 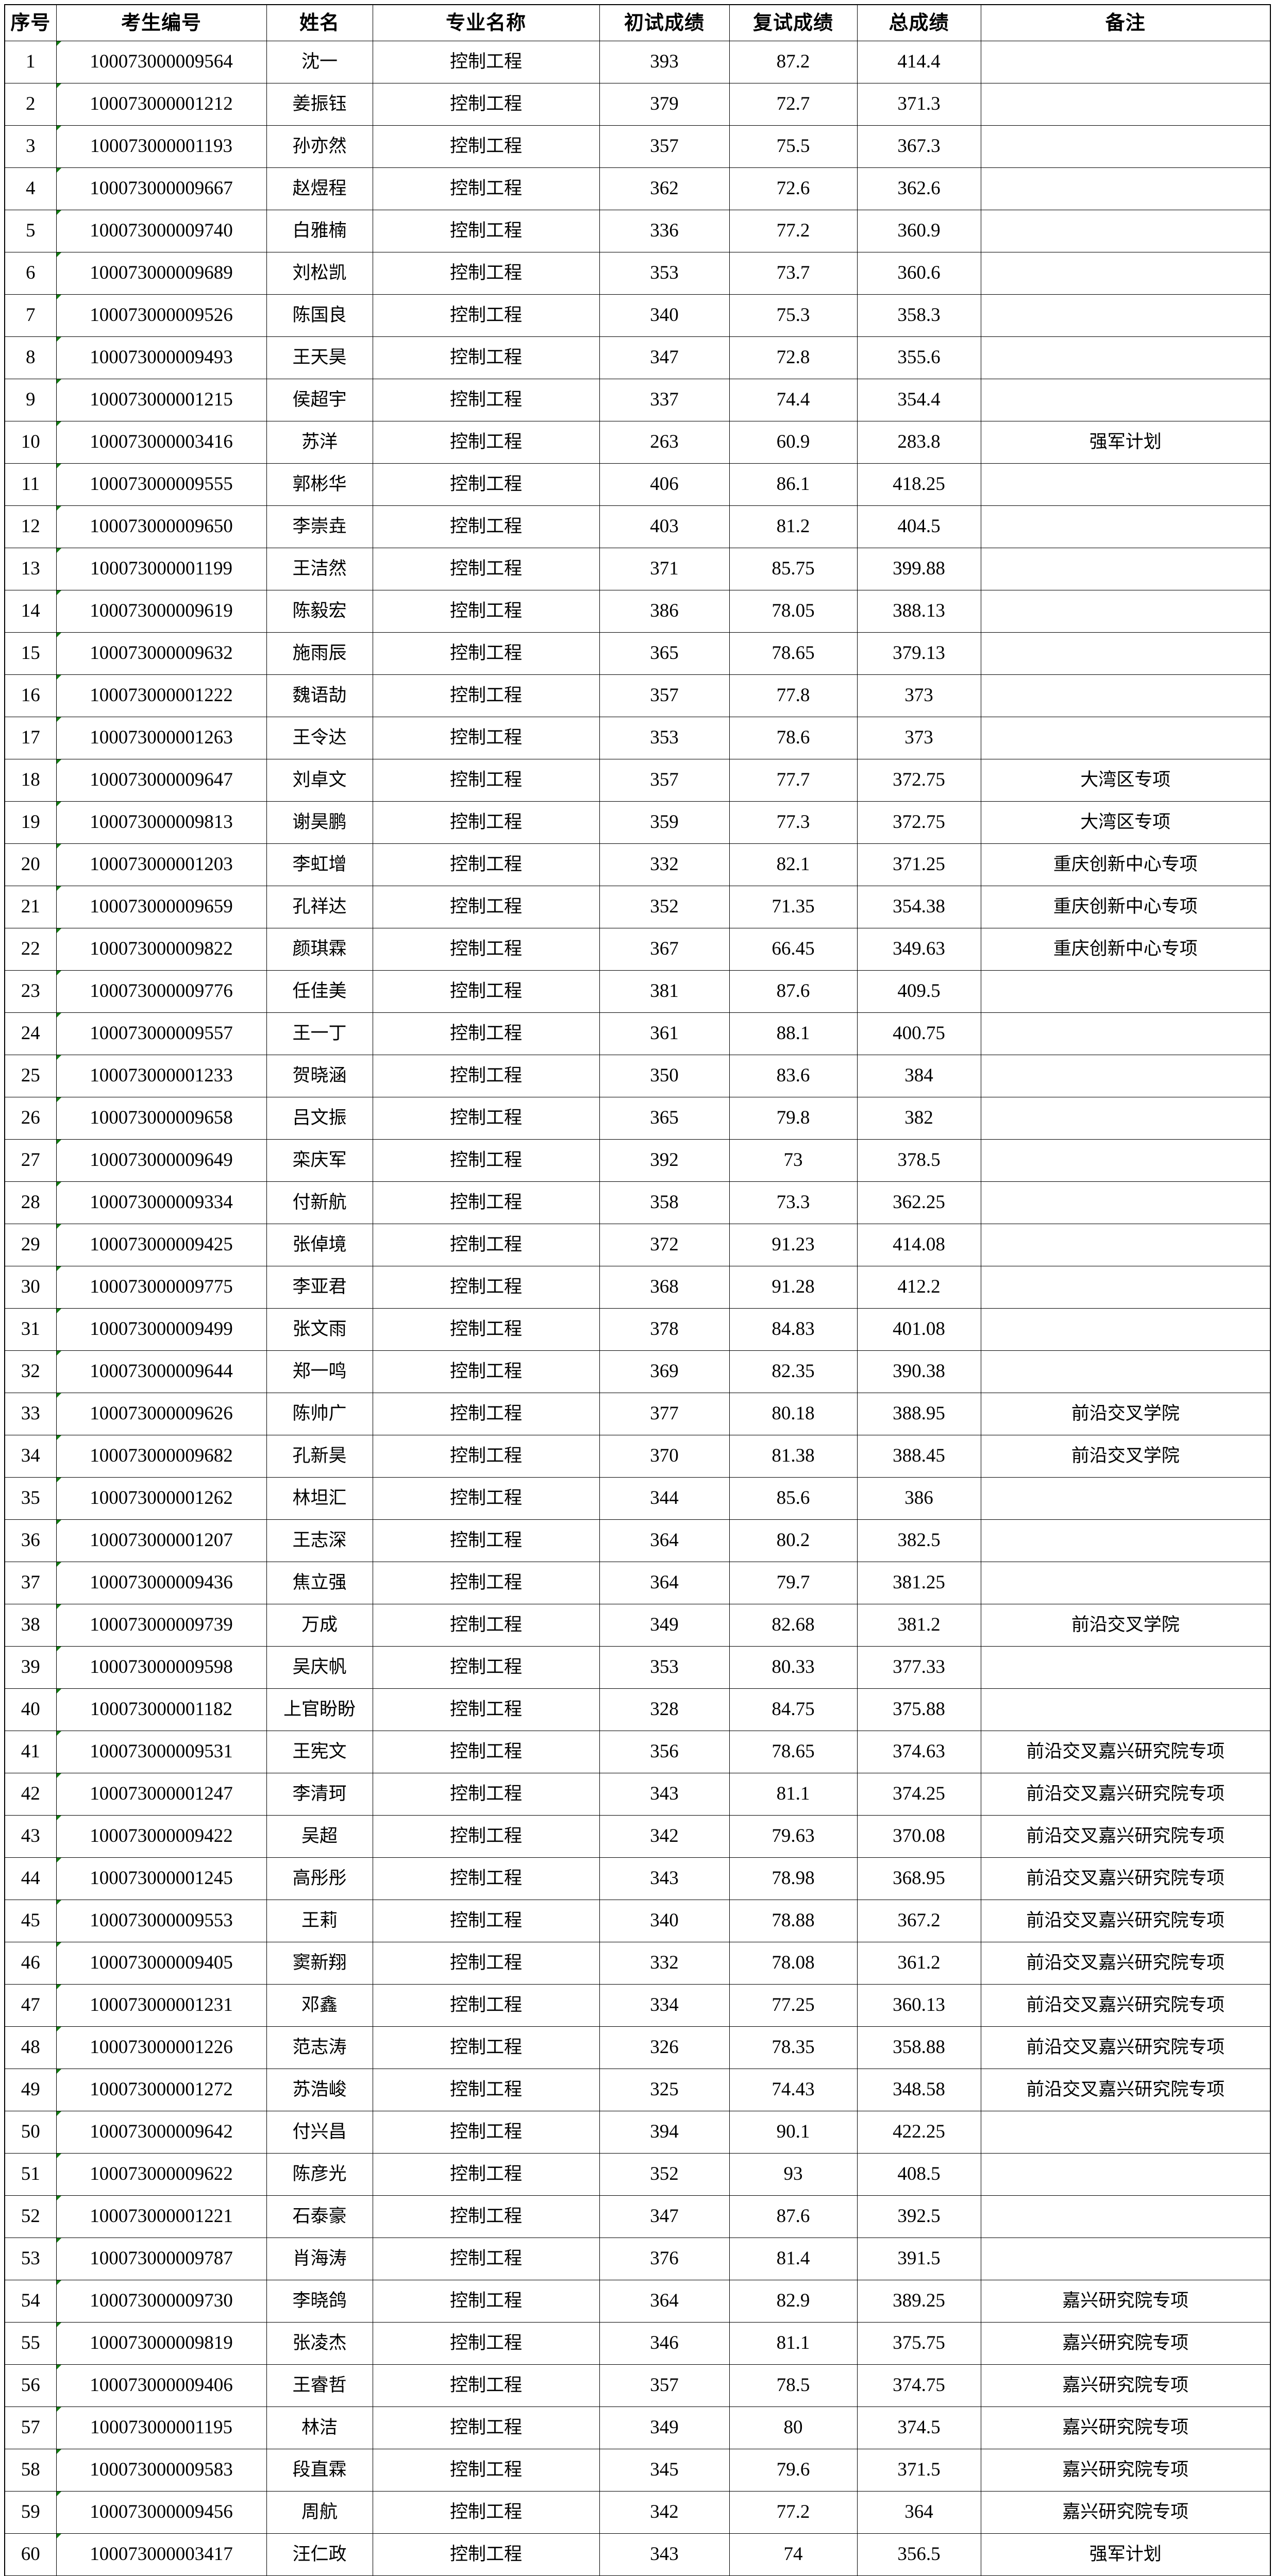 What do you see at coordinates (1125, 907) in the screenshot?
I see `cell-remark: 重庆创新中心专项` at bounding box center [1125, 907].